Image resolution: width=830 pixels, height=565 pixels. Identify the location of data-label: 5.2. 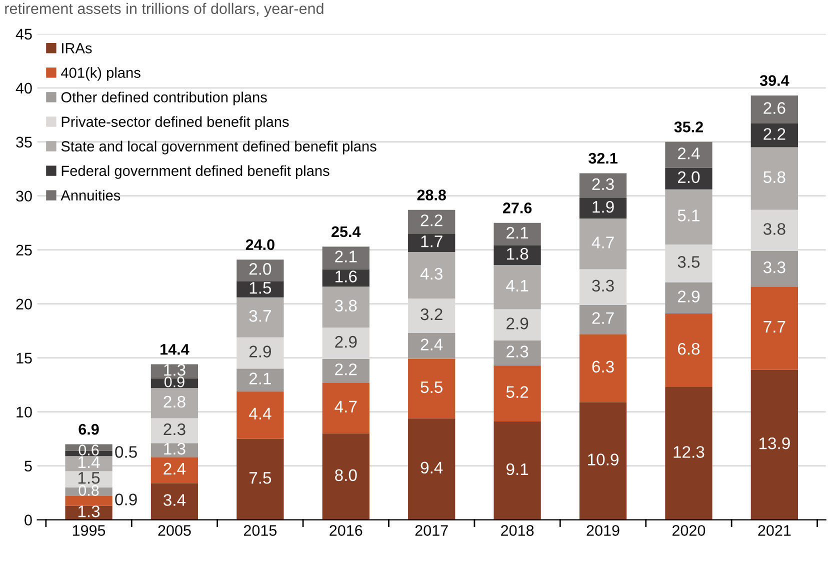
(517, 392).